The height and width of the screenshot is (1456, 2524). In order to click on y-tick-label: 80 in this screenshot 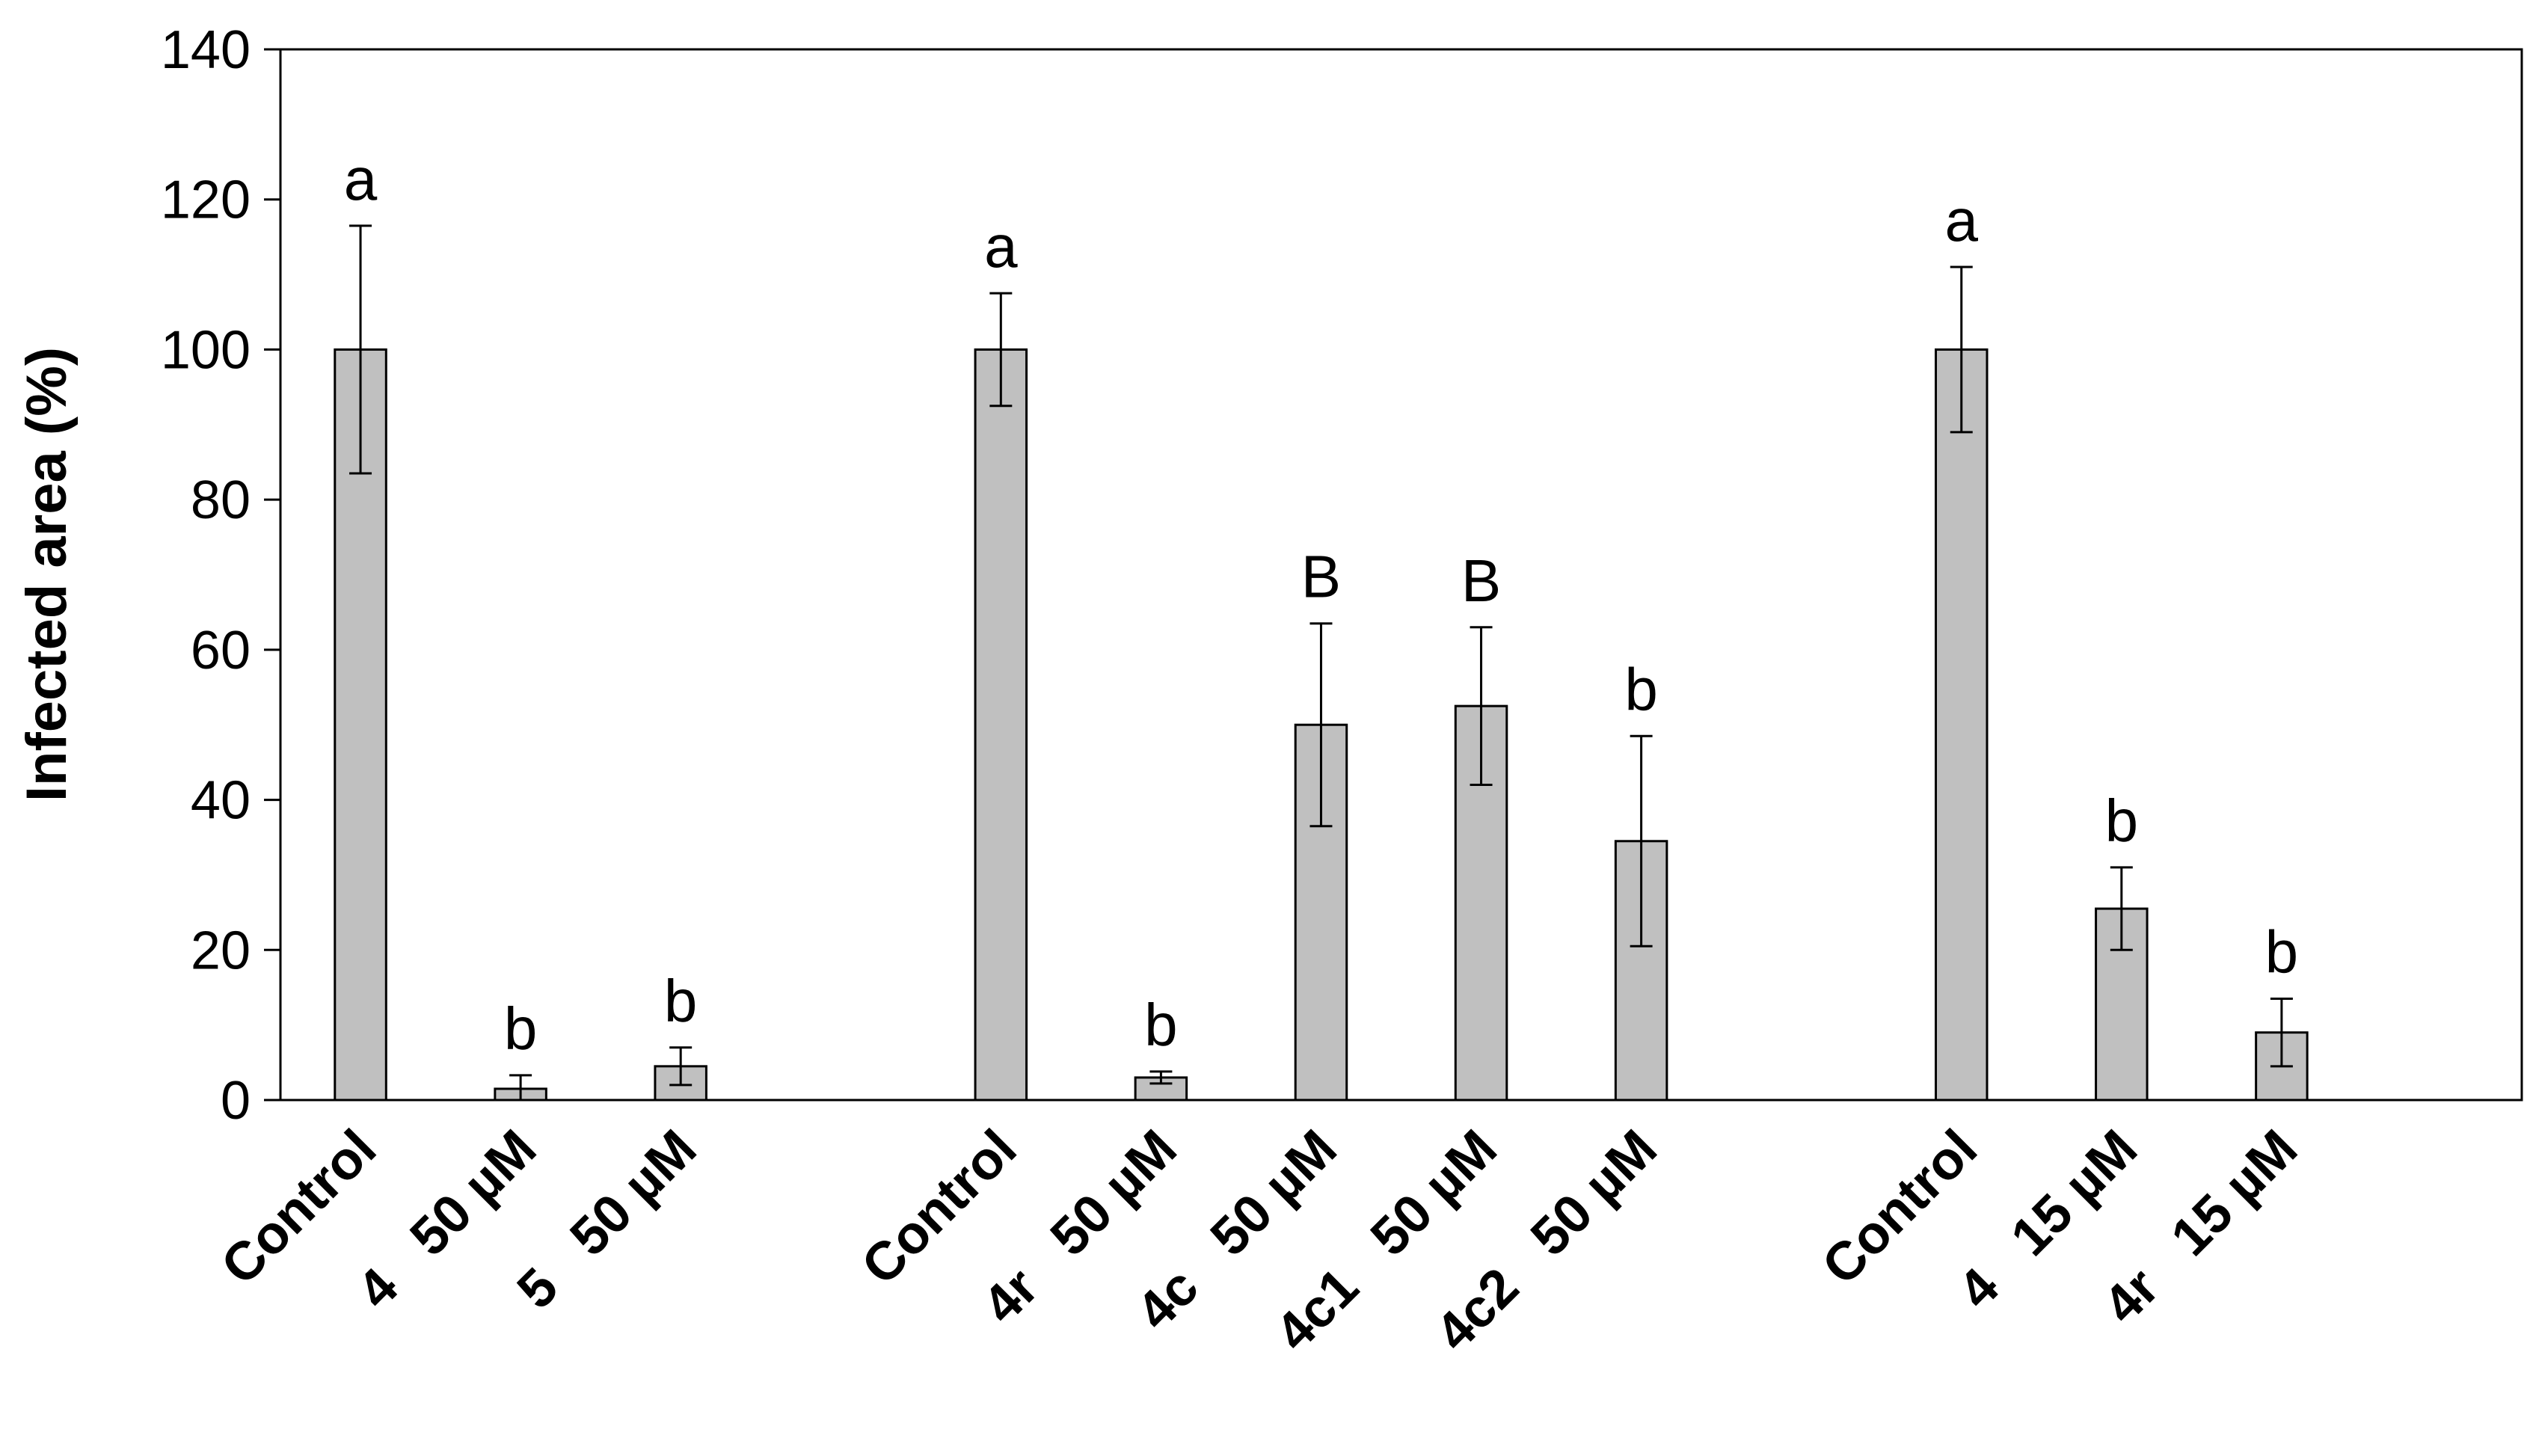, I will do `click(221, 500)`.